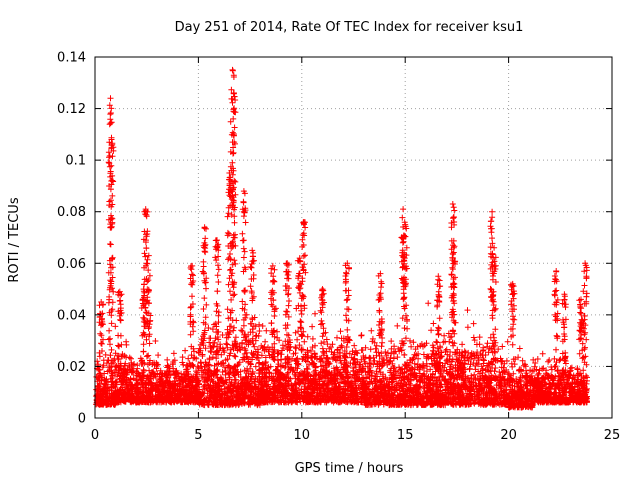 The height and width of the screenshot is (480, 640). What do you see at coordinates (612, 435) in the screenshot?
I see `x-tick-label: 25` at bounding box center [612, 435].